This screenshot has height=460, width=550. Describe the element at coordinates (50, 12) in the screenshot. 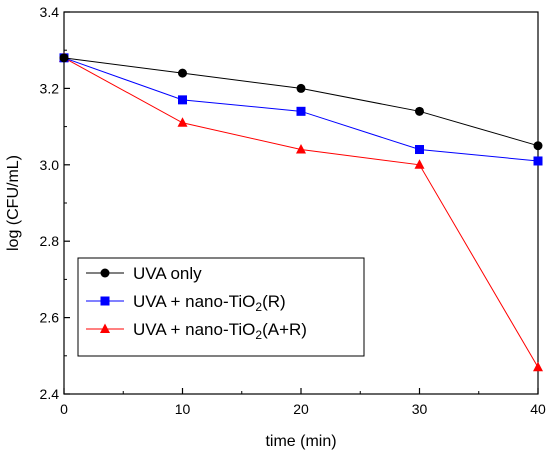

I see `y-tick-label: 3.4` at that location.